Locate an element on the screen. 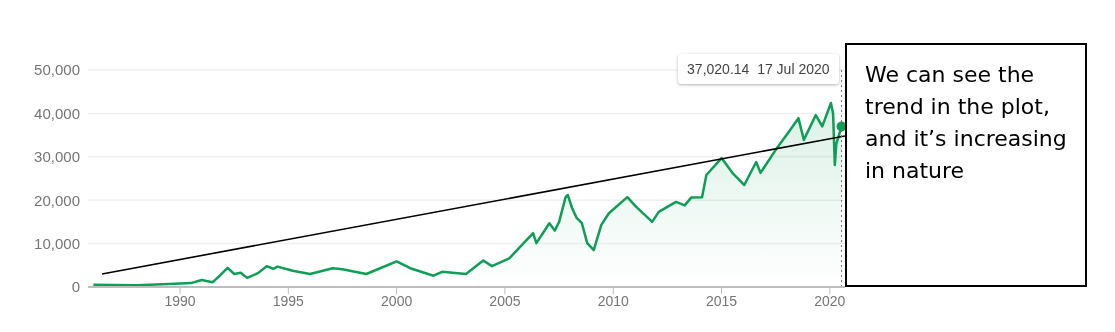 The width and height of the screenshot is (1115, 332). x-tick-label: 2015 is located at coordinates (721, 300).